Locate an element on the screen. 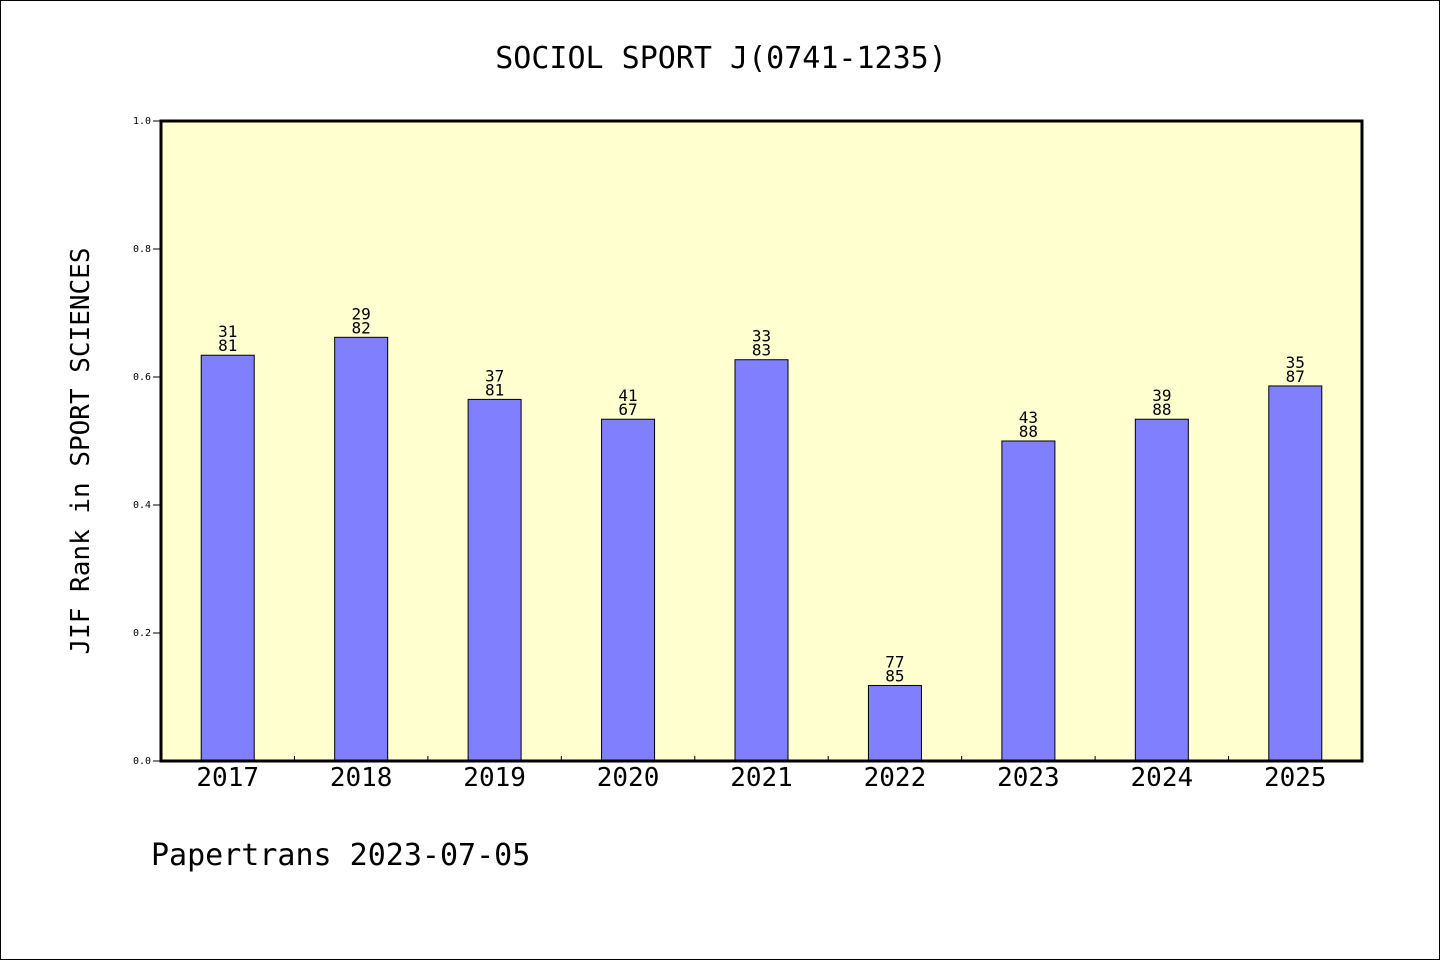  bar-2022 is located at coordinates (894, 723).